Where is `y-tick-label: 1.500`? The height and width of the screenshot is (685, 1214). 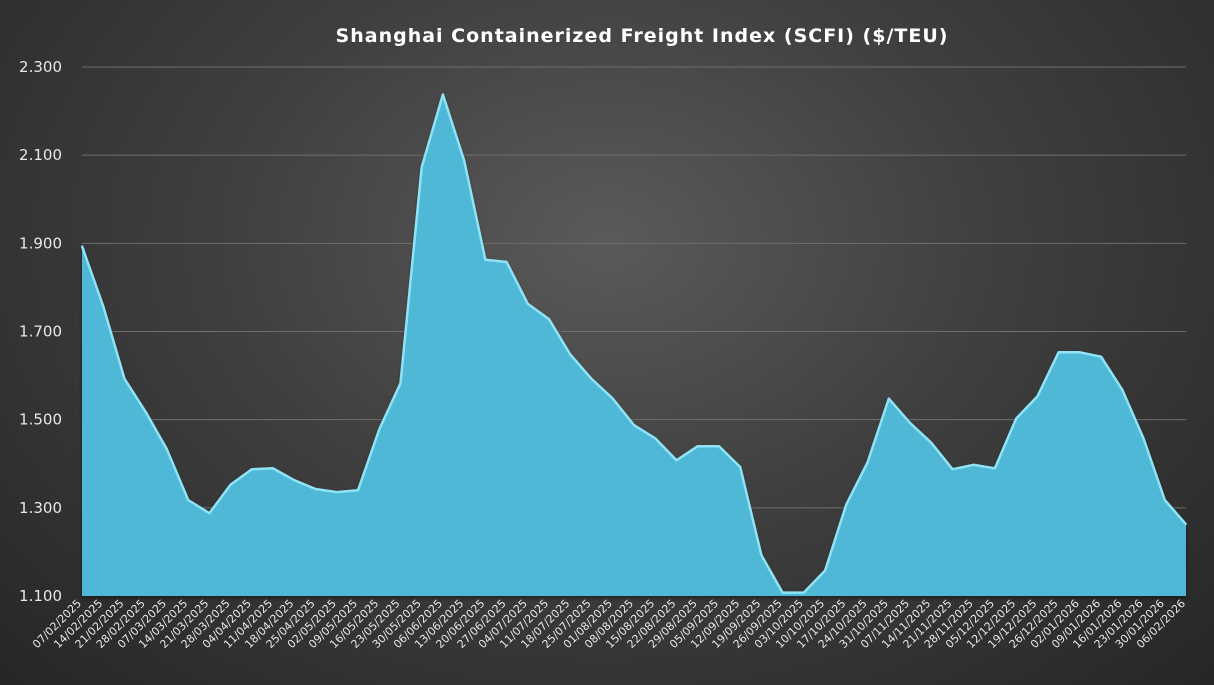
y-tick-label: 1.500 is located at coordinates (40, 420).